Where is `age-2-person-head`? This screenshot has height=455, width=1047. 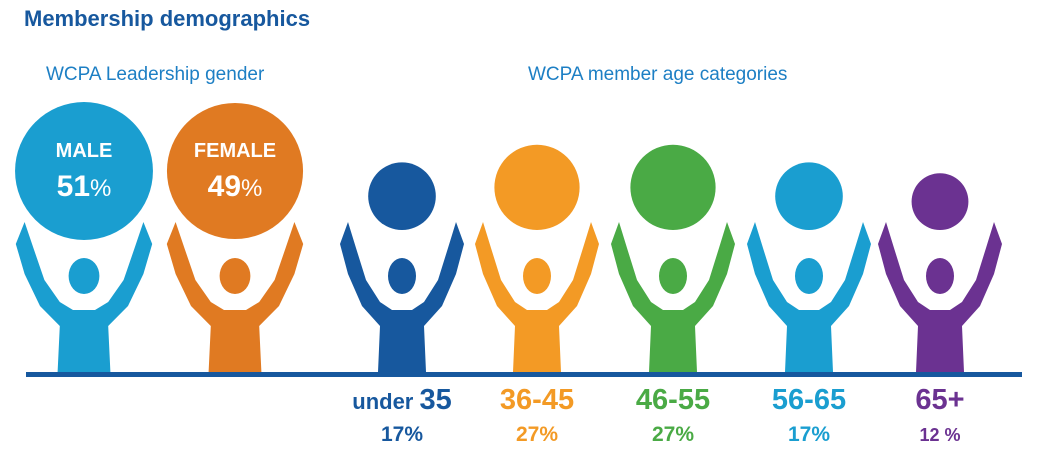 age-2-person-head is located at coordinates (673, 276).